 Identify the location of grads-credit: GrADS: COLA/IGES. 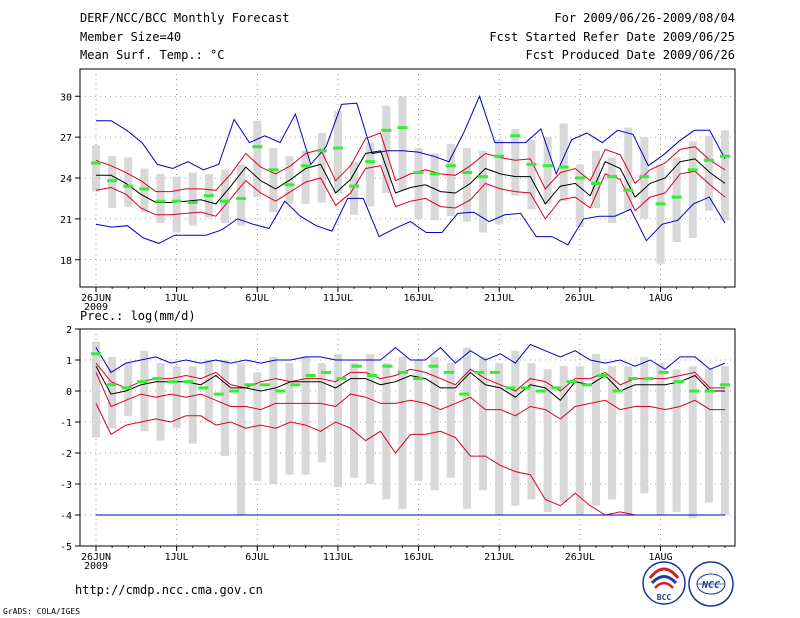
(41, 611).